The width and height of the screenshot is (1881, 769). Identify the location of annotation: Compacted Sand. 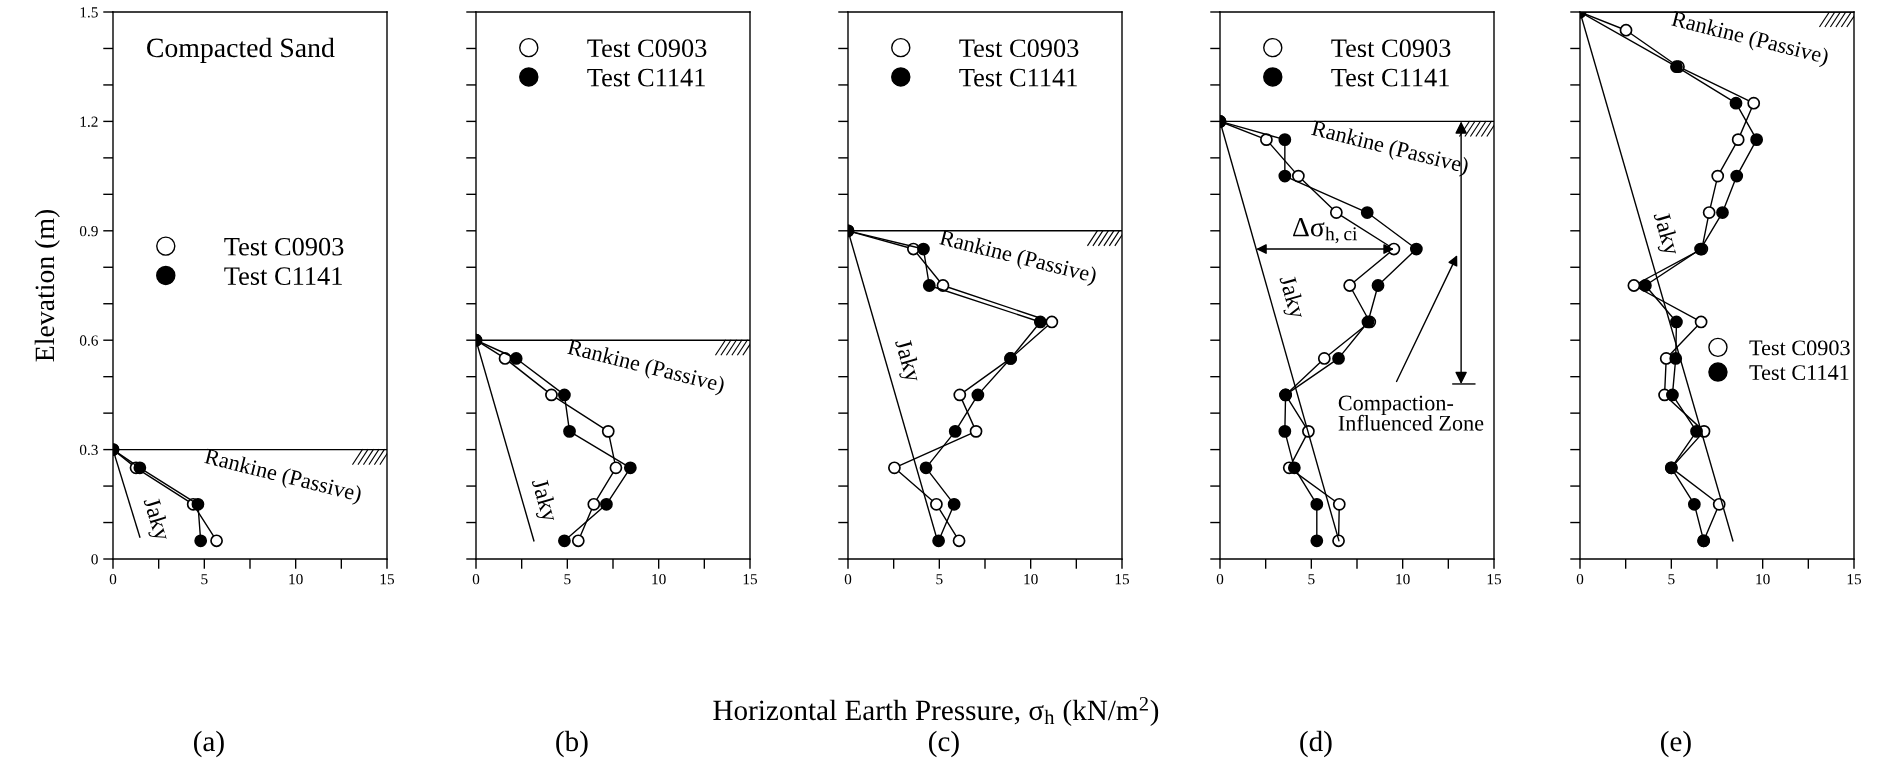
(241, 50).